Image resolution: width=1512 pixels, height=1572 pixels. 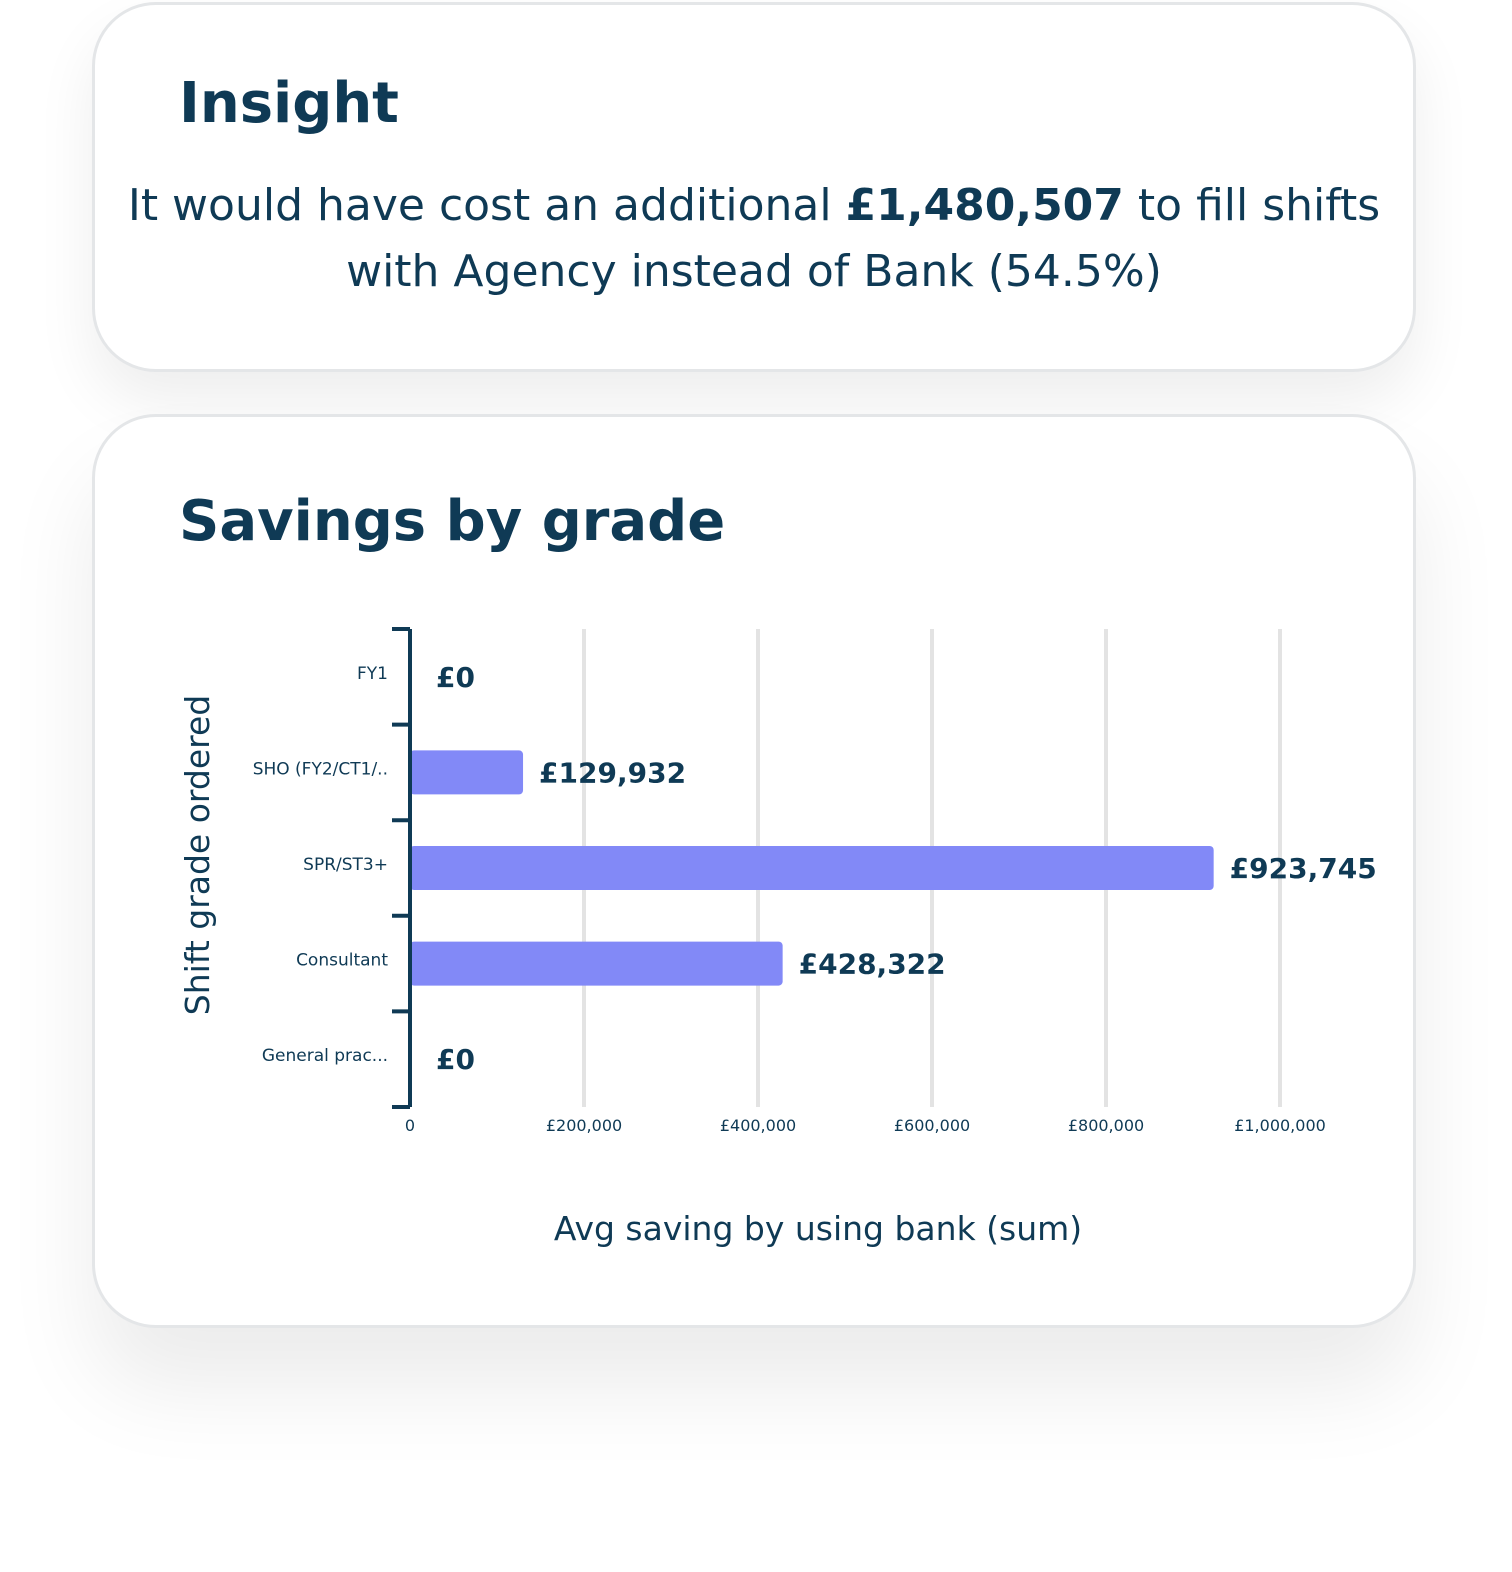 What do you see at coordinates (320, 769) in the screenshot?
I see `category-label: SHO (FY2/CT1/..` at bounding box center [320, 769].